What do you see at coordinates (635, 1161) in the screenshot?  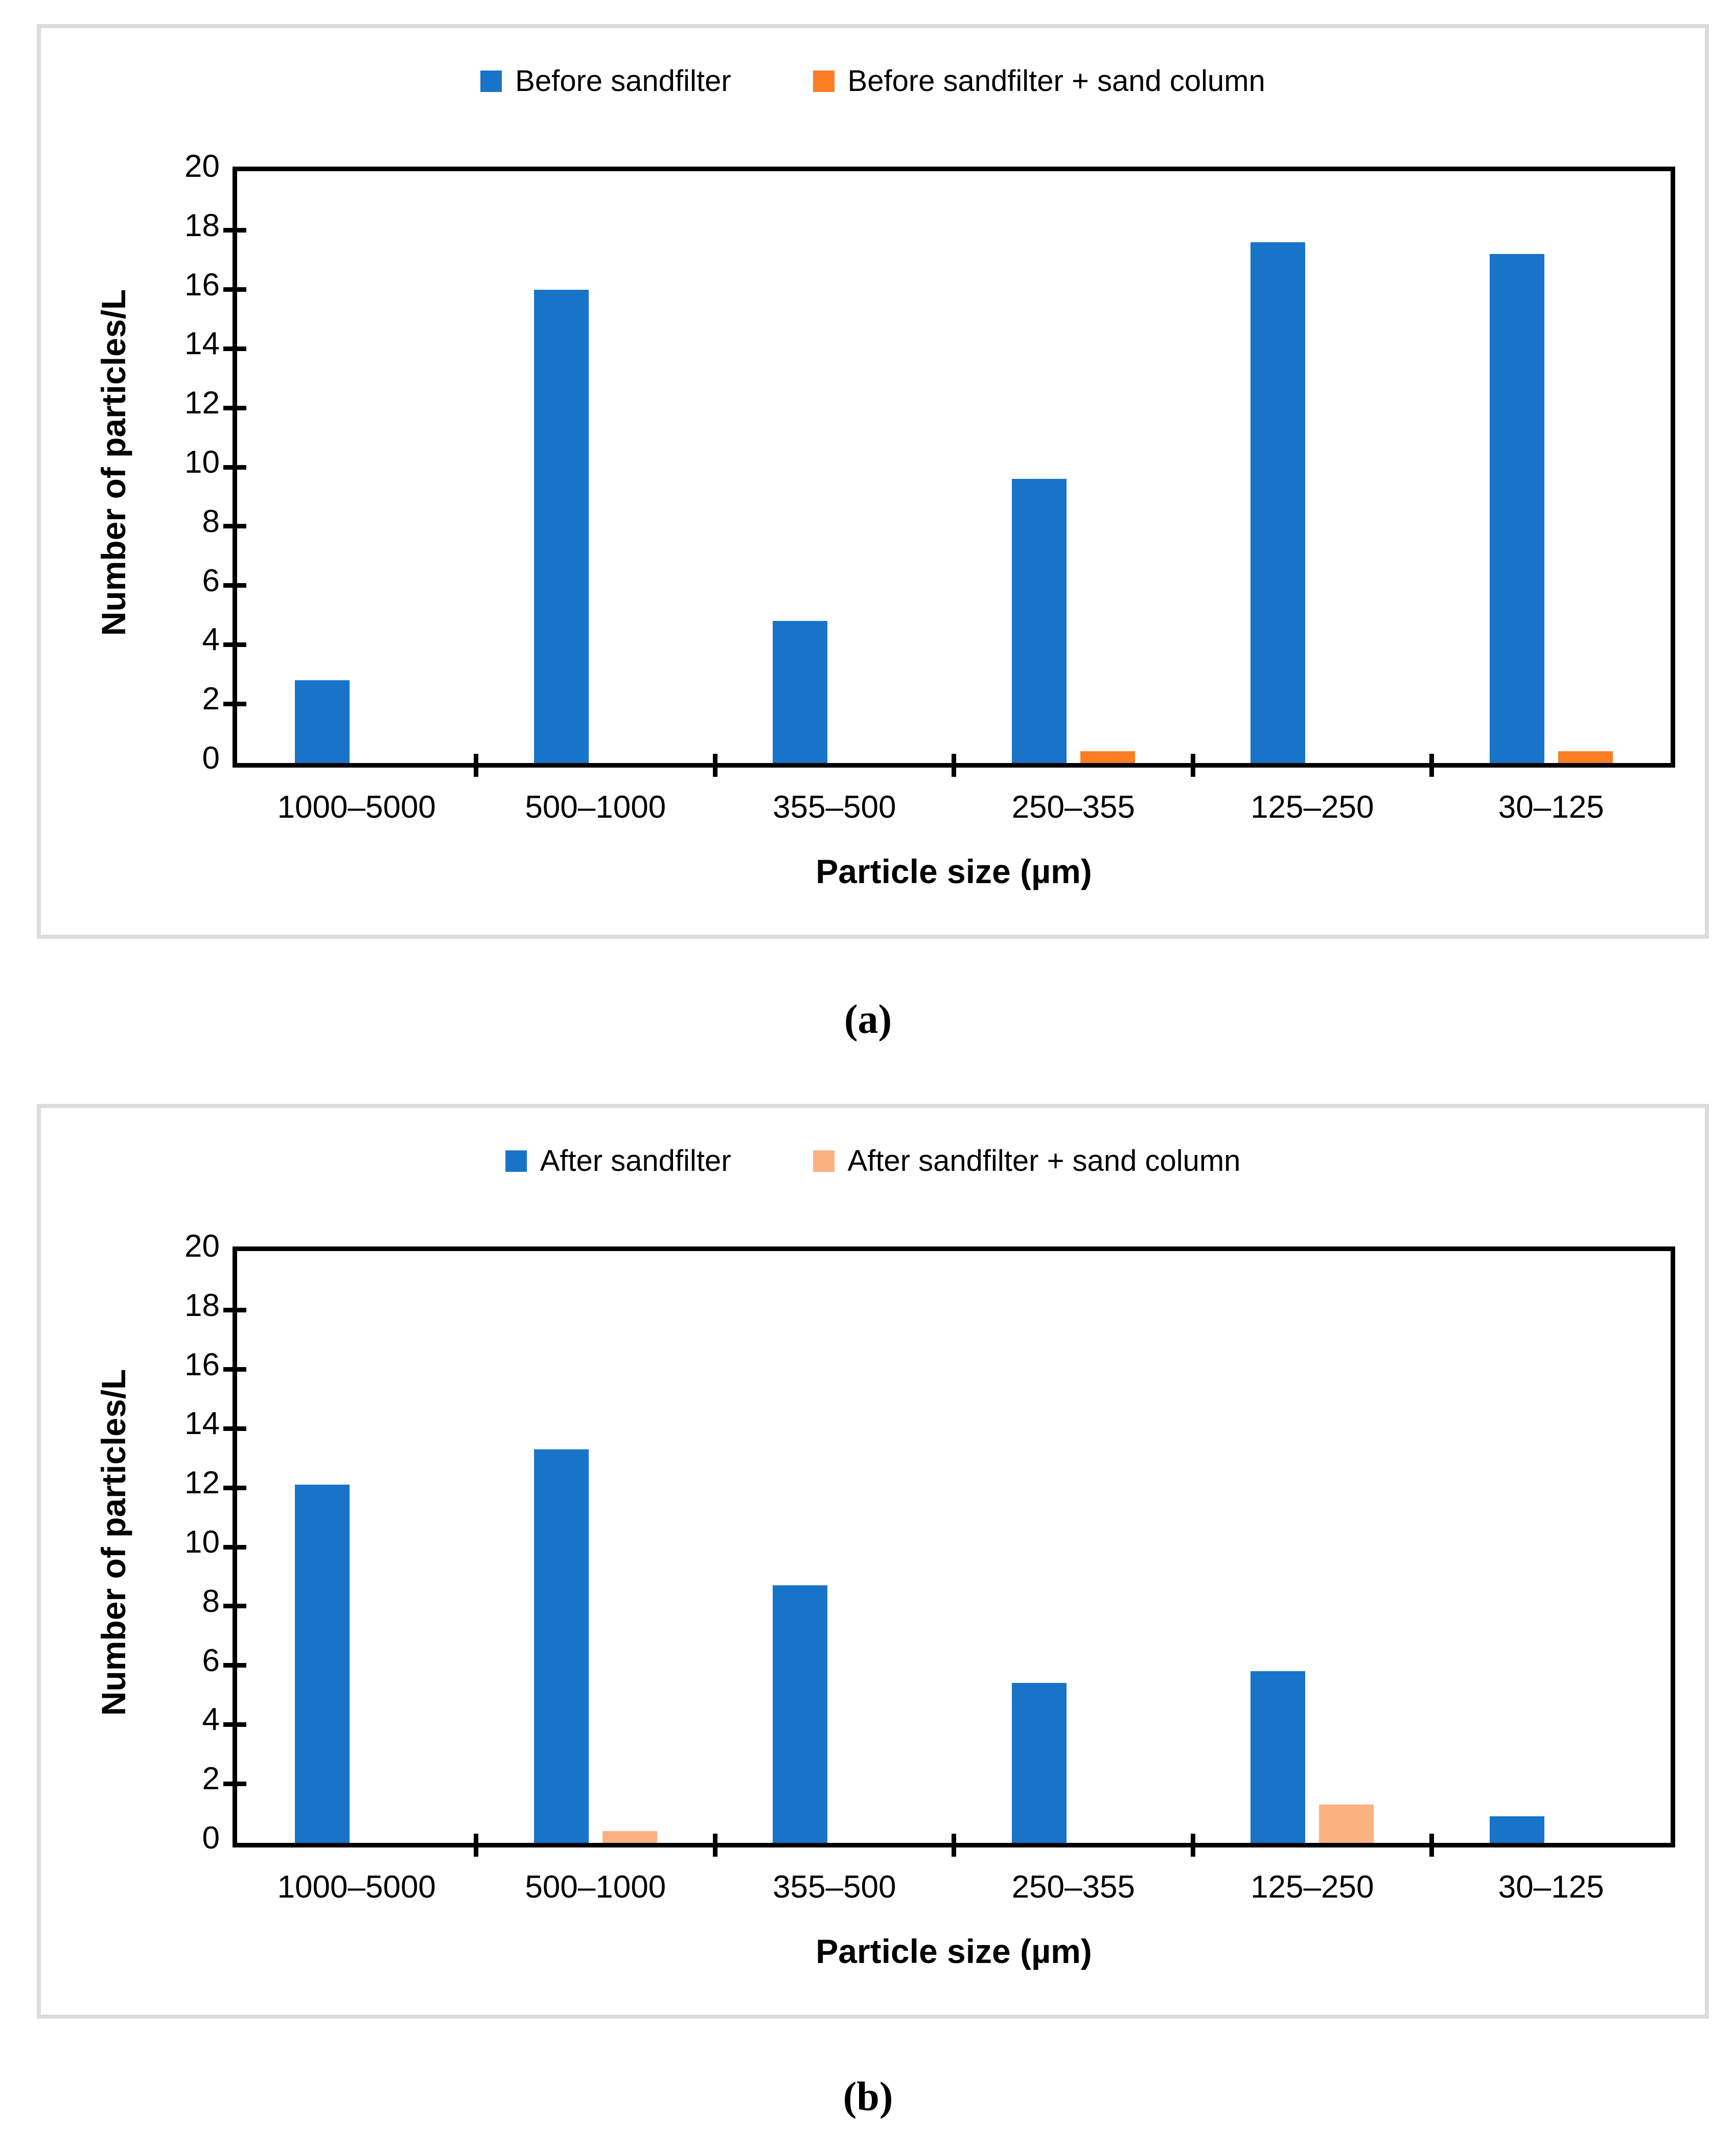 I see `legend-label: After sandfilter` at bounding box center [635, 1161].